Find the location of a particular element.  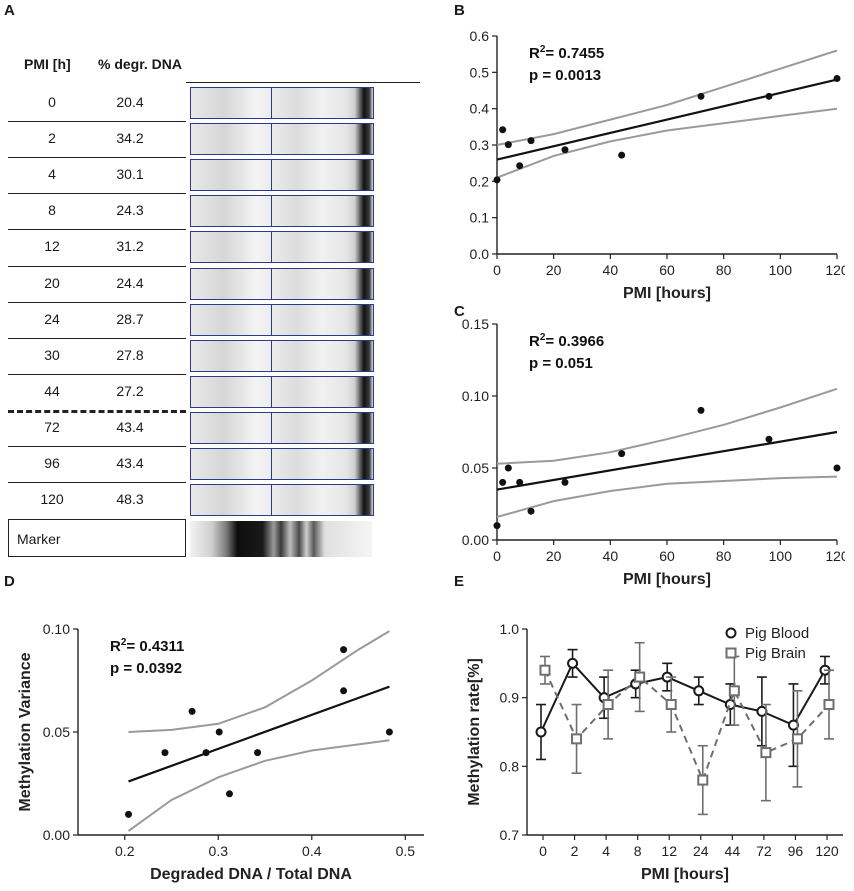

y-tick-label: 0.3 is located at coordinates (480, 145).